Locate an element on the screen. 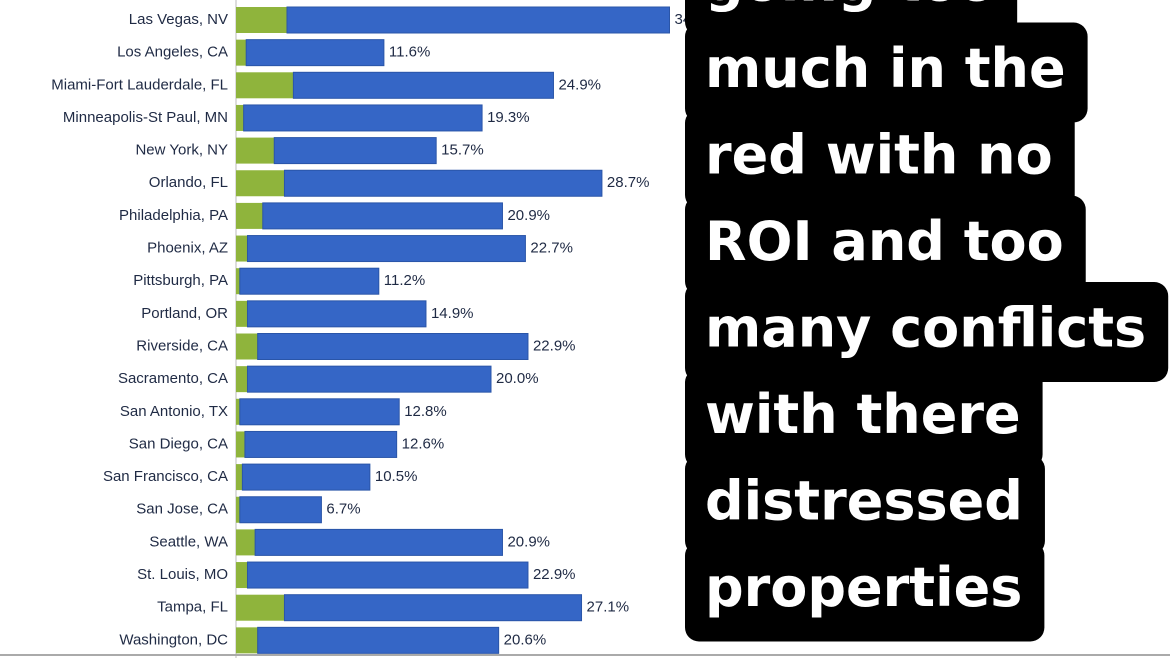  caption-line: with there is located at coordinates (863, 414).